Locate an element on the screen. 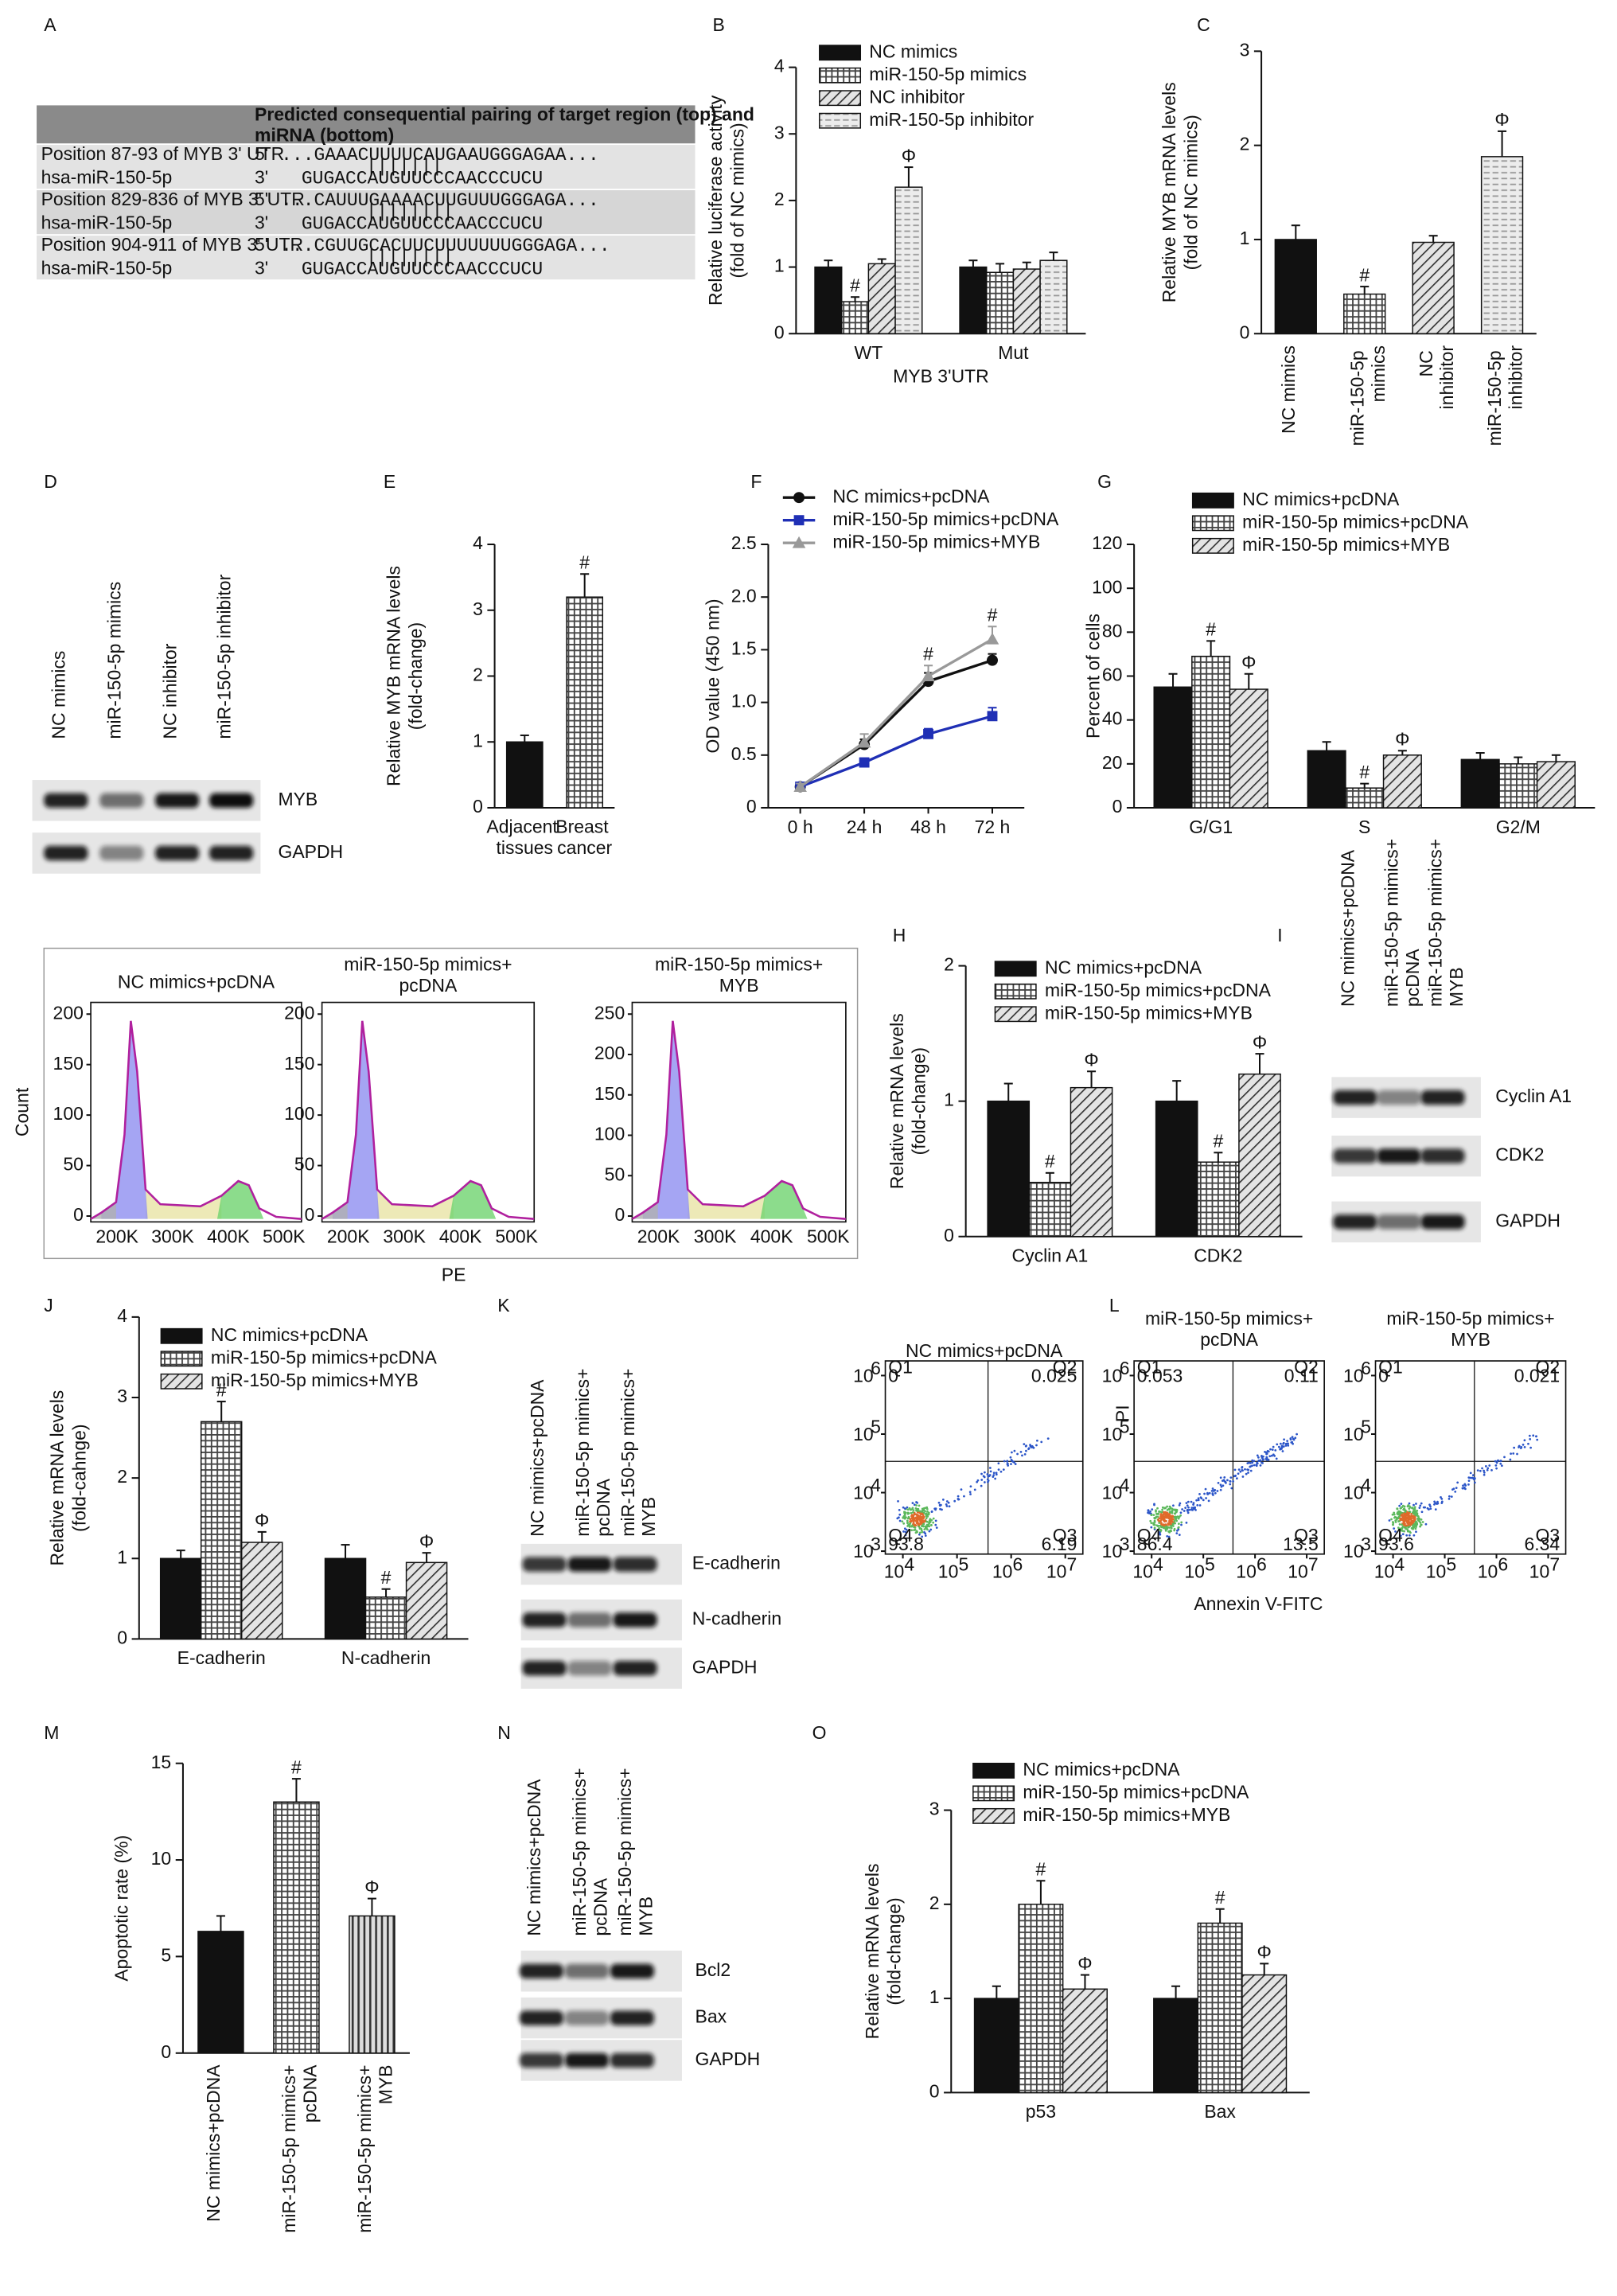 The image size is (1617, 2296). x-tick-label: 0 h is located at coordinates (800, 827).